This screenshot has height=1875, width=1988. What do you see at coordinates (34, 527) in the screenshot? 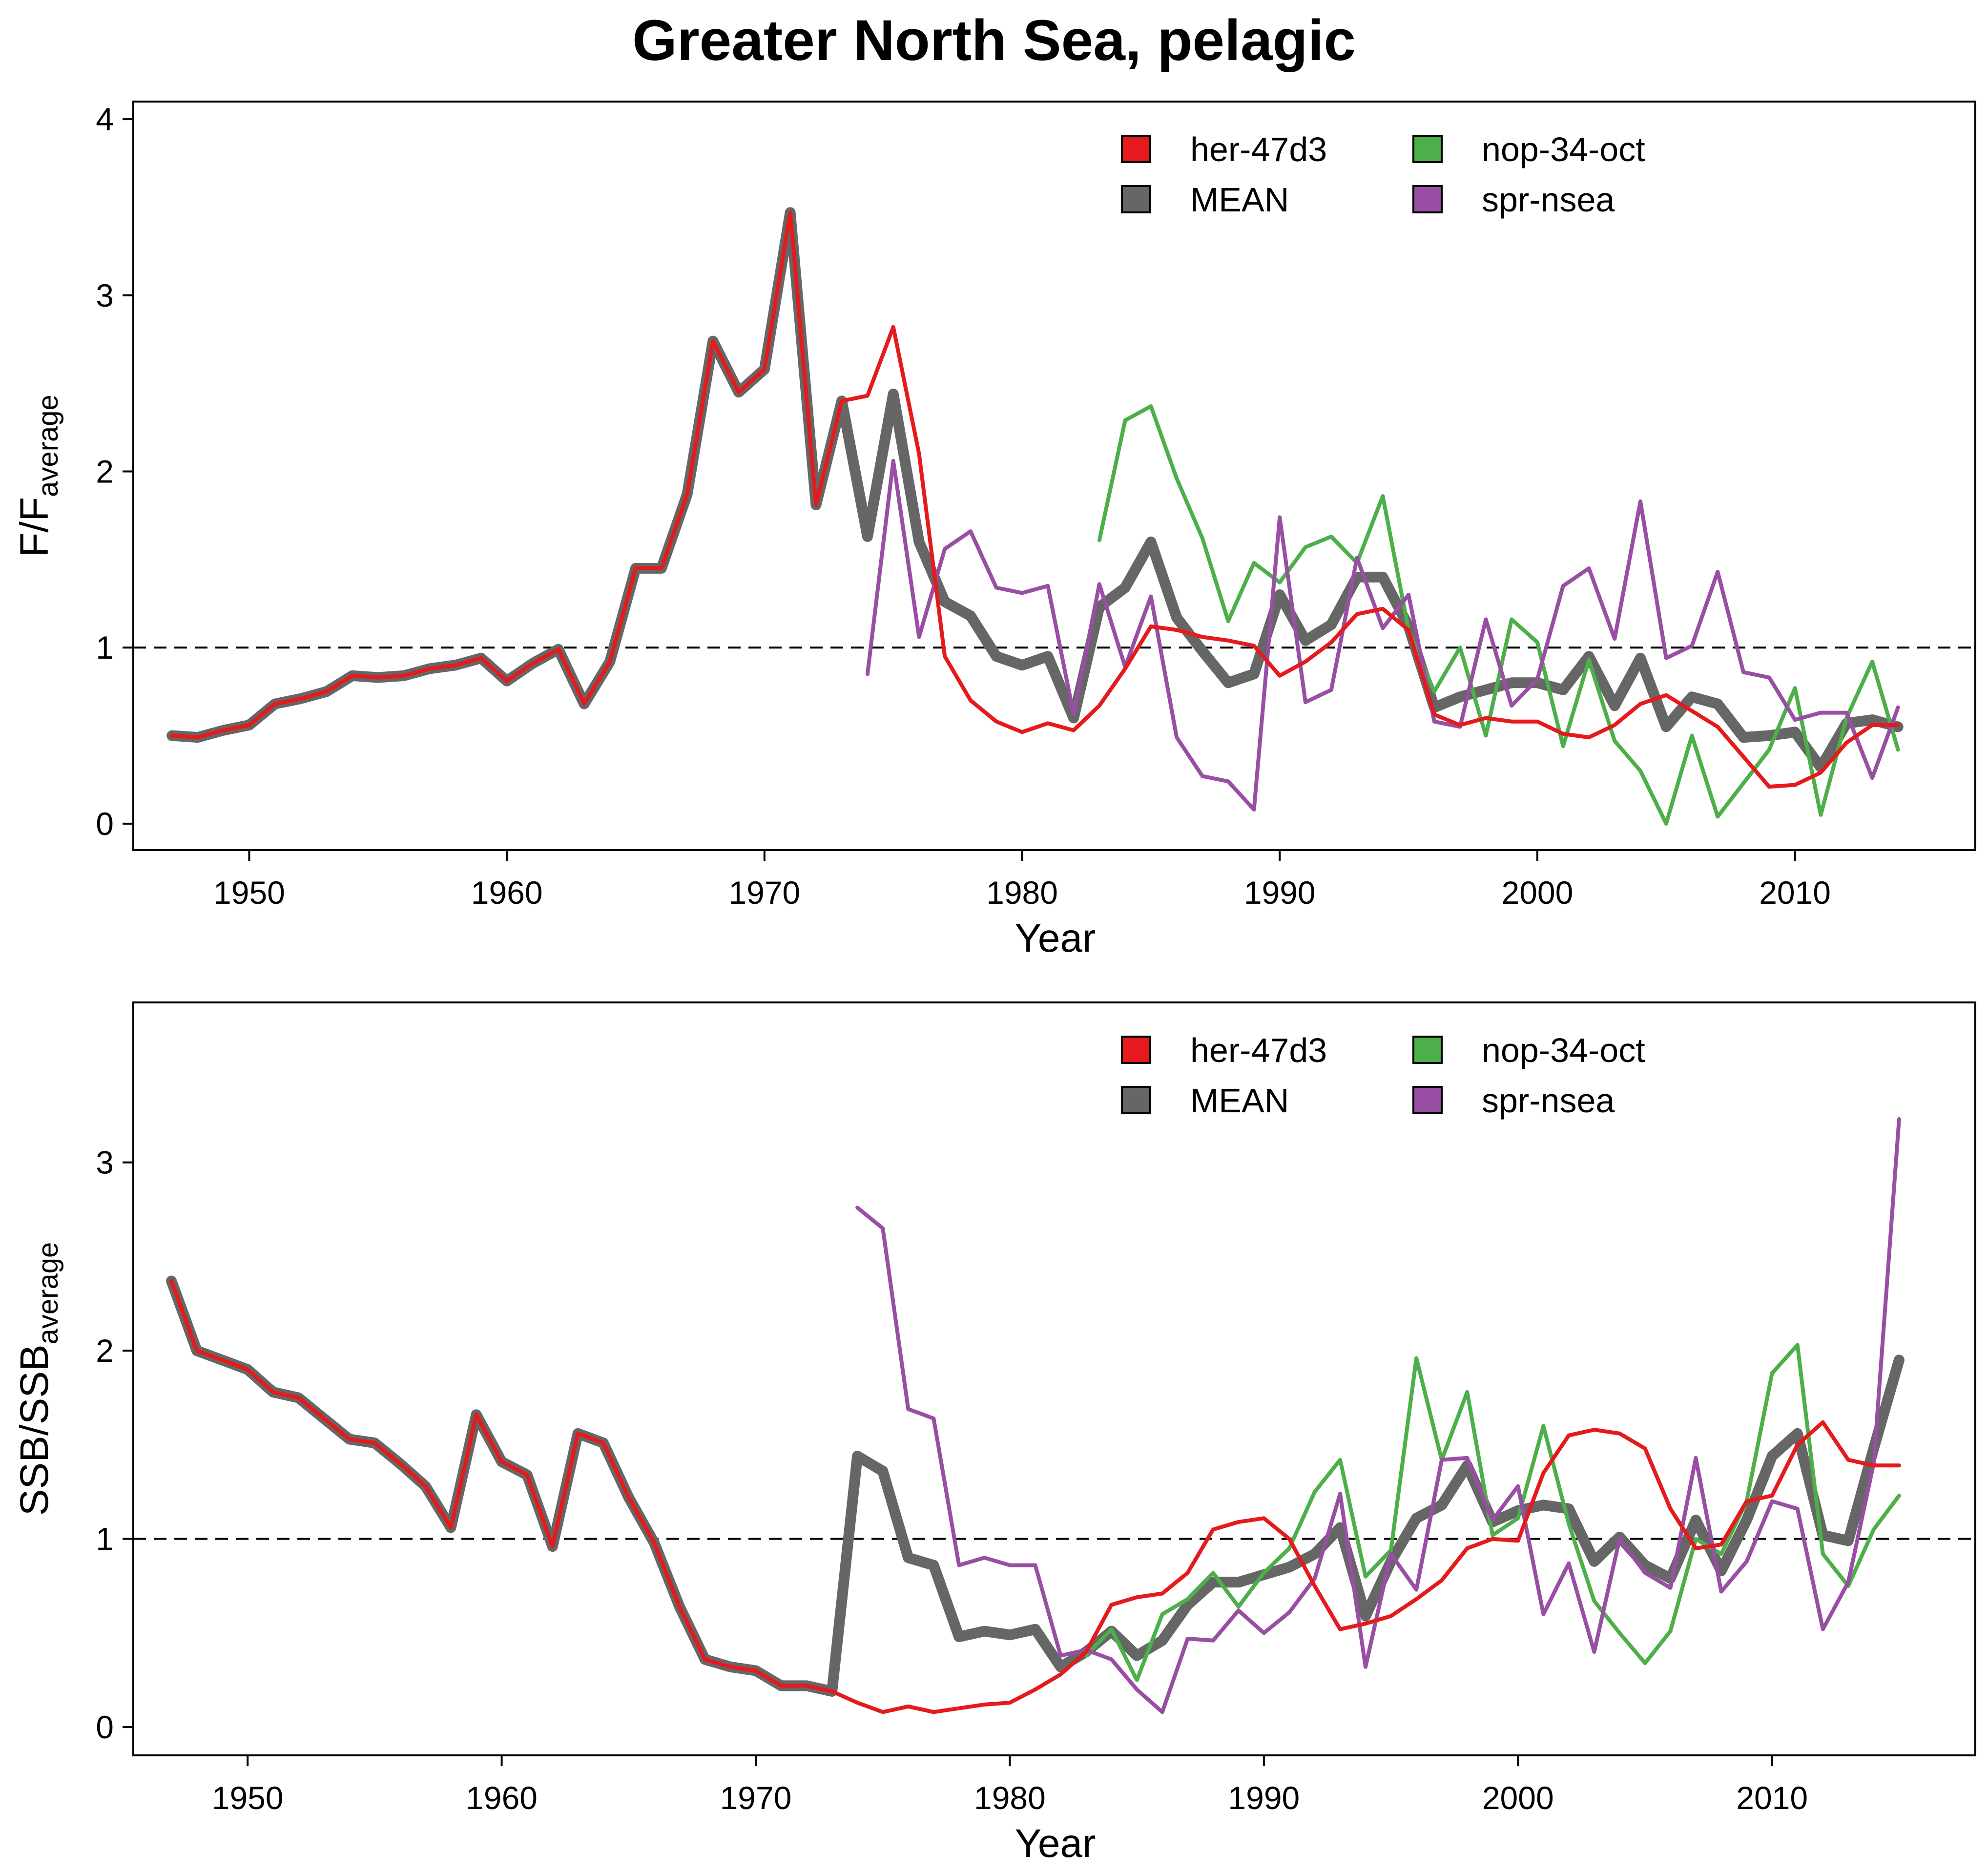
I see `y-axis-label-main: F/F` at bounding box center [34, 527].